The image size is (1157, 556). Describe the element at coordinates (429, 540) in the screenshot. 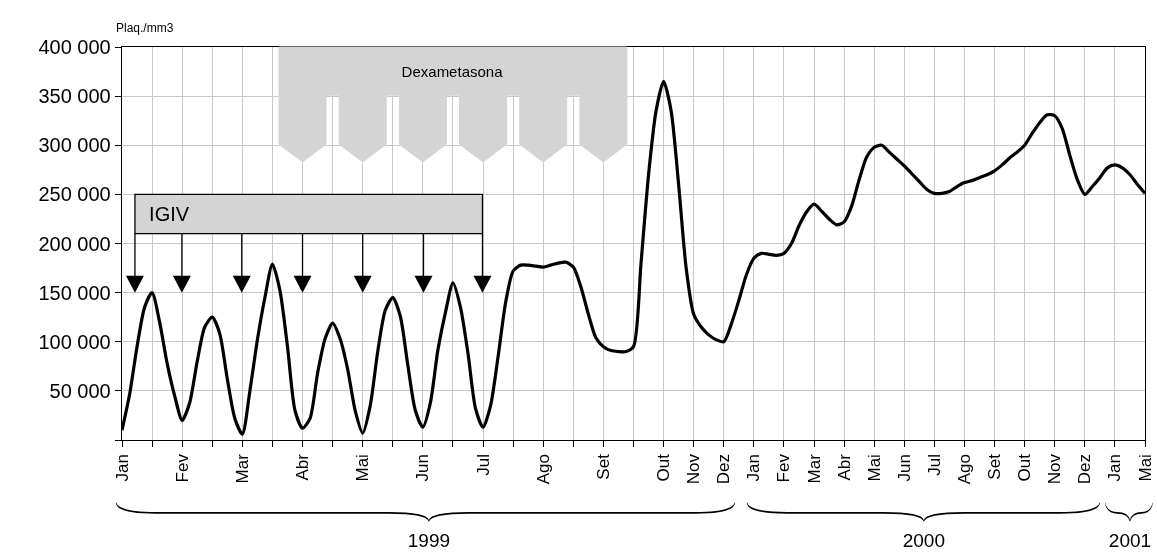

I see `text: 1999` at that location.